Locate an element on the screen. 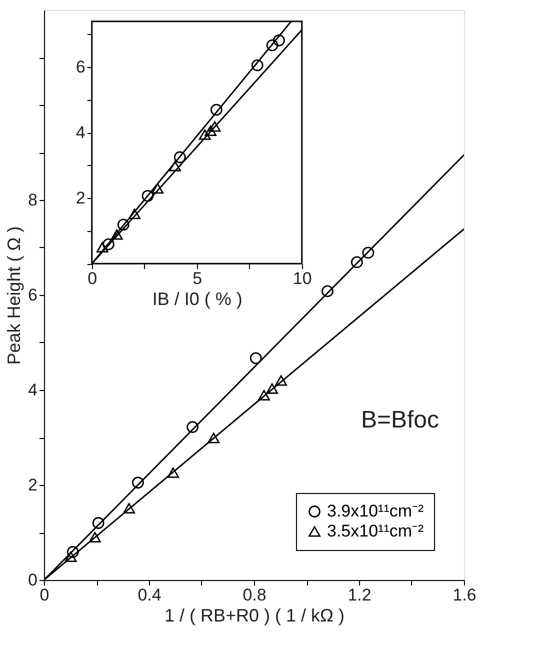 The height and width of the screenshot is (669, 537). x-tick-label: 10 is located at coordinates (302, 278).